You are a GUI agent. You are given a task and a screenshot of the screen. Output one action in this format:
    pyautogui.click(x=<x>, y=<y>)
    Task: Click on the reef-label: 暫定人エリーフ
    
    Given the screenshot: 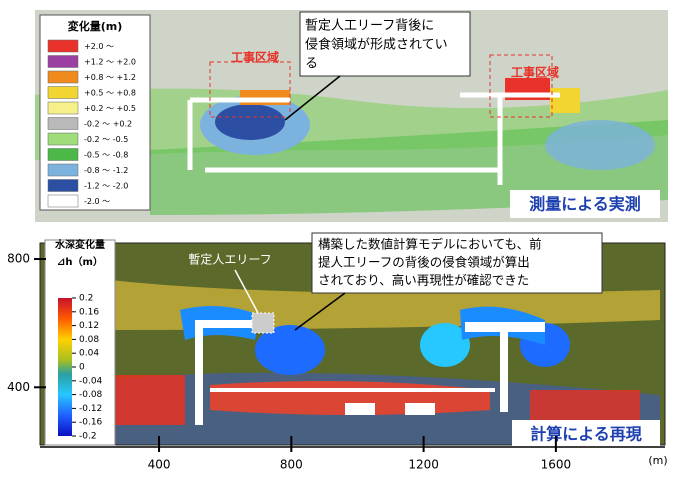 What is the action you would take?
    pyautogui.click(x=229, y=259)
    